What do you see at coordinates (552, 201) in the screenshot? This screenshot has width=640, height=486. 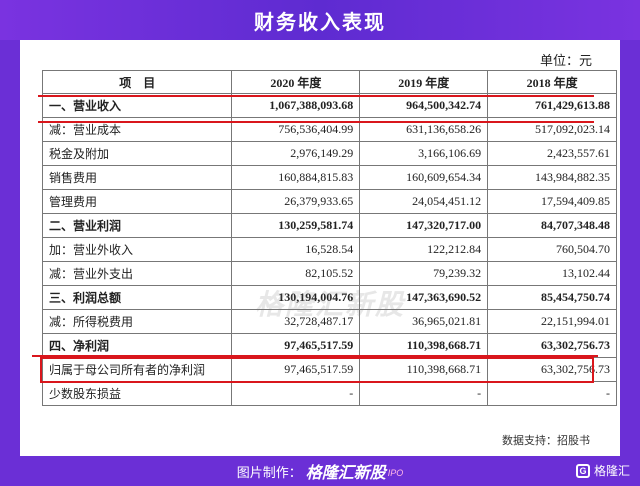 I see `value-2018: 17,594,409.85` at bounding box center [552, 201].